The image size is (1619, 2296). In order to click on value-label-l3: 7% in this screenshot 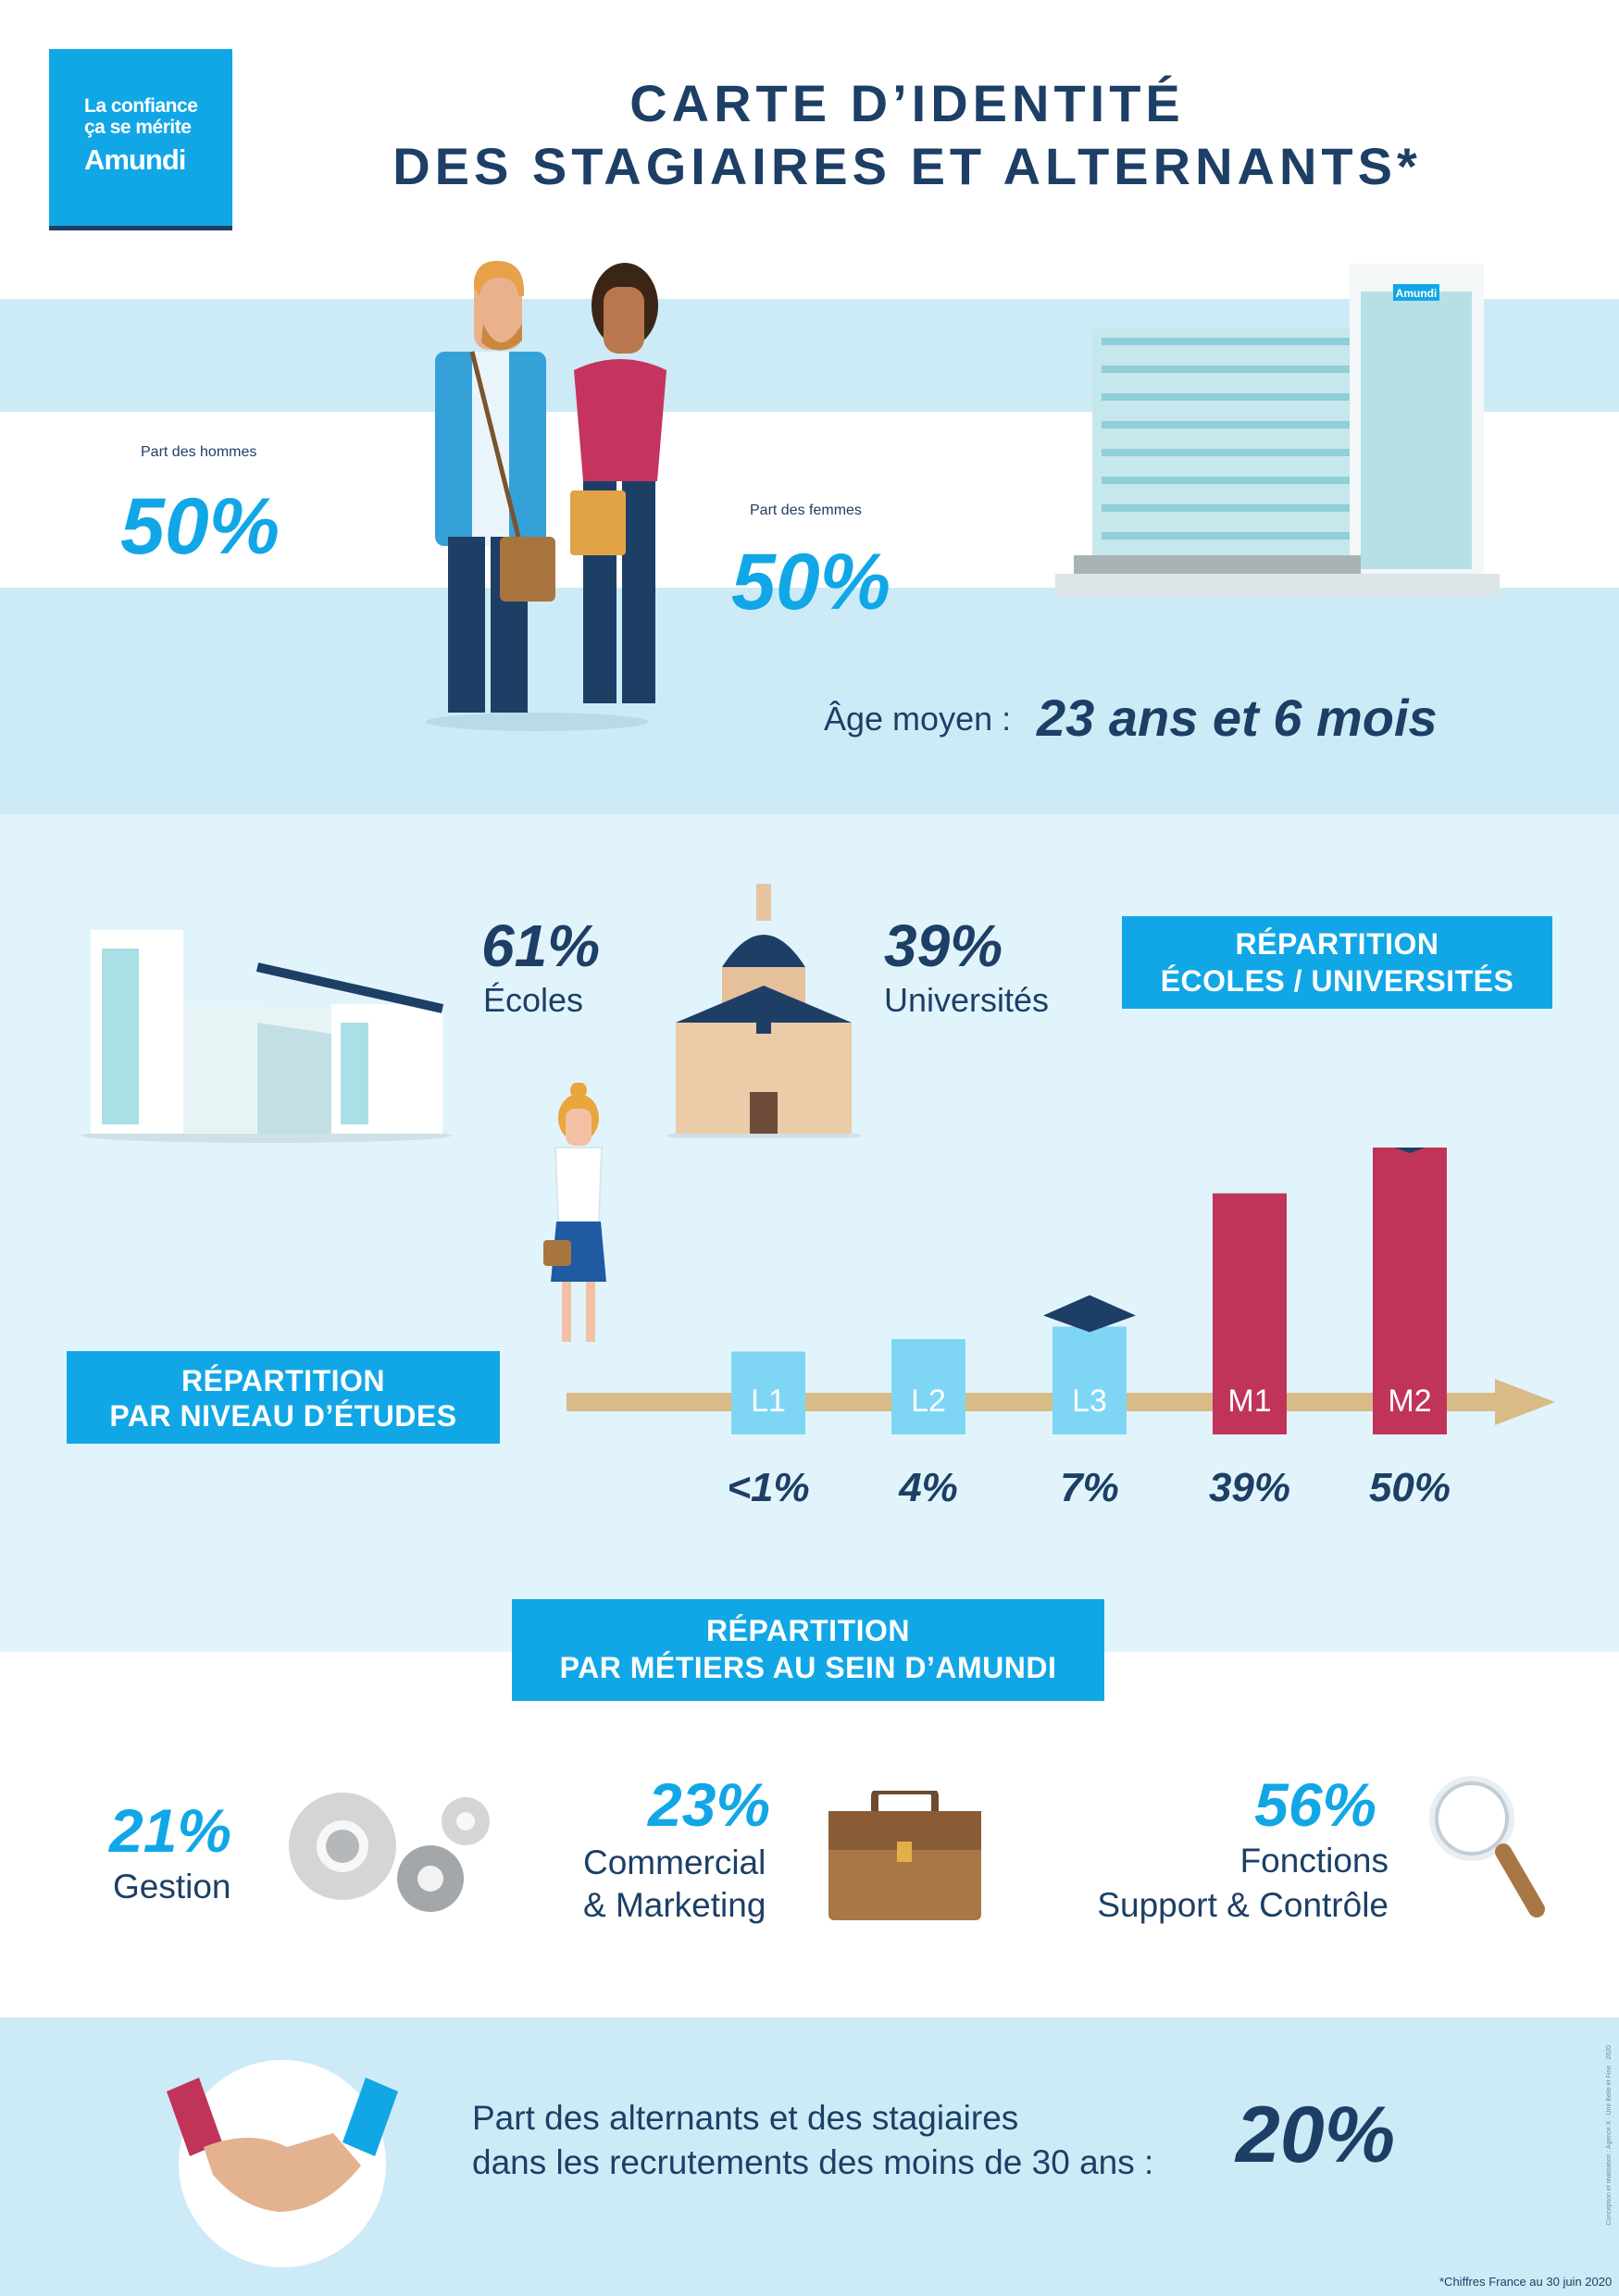, I will do `click(1090, 1488)`.